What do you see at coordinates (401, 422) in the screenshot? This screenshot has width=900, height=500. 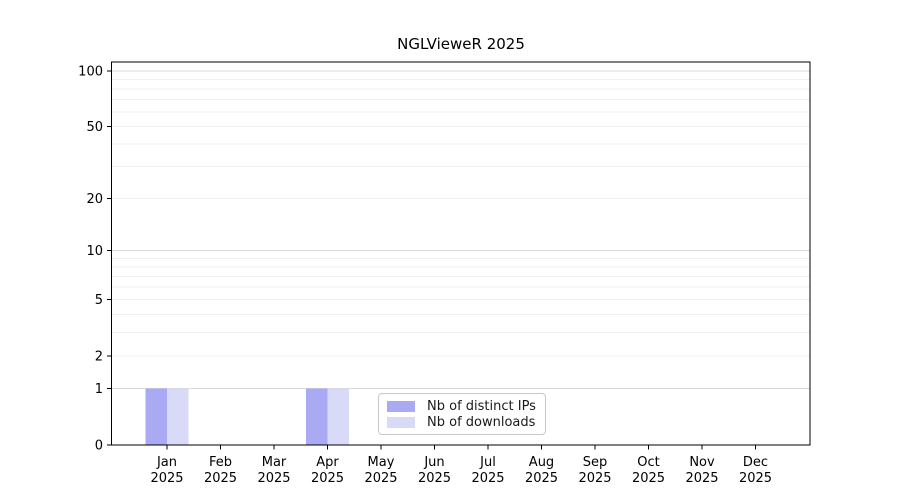 I see `legend-swatch-downloads` at bounding box center [401, 422].